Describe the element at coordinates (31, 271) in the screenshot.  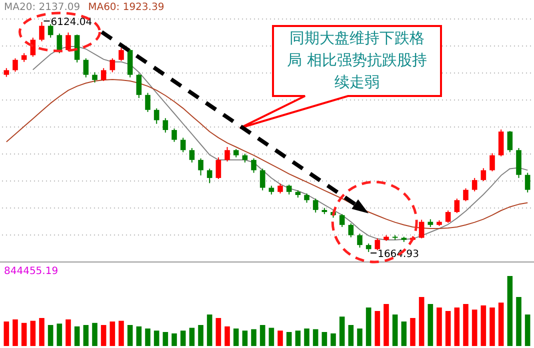
I see `annotation: 844455.19` at that location.